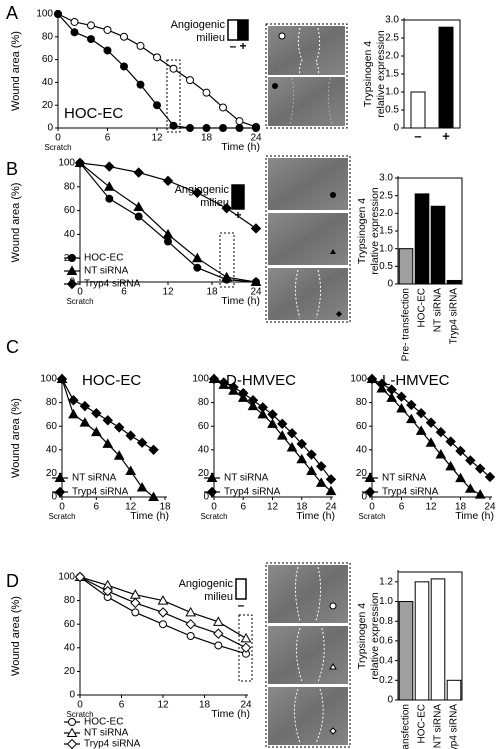 The height and width of the screenshot is (749, 500). Describe the element at coordinates (431, 507) in the screenshot. I see `x-tick-label: 12` at that location.